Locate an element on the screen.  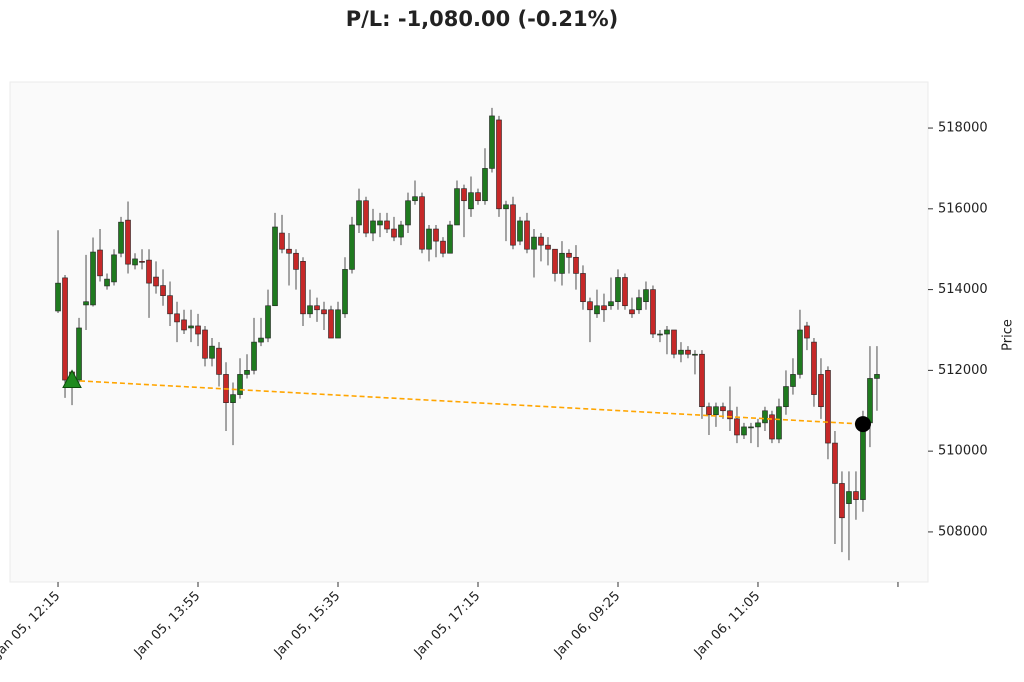
y-tick-label: 508000 is located at coordinates (963, 531).